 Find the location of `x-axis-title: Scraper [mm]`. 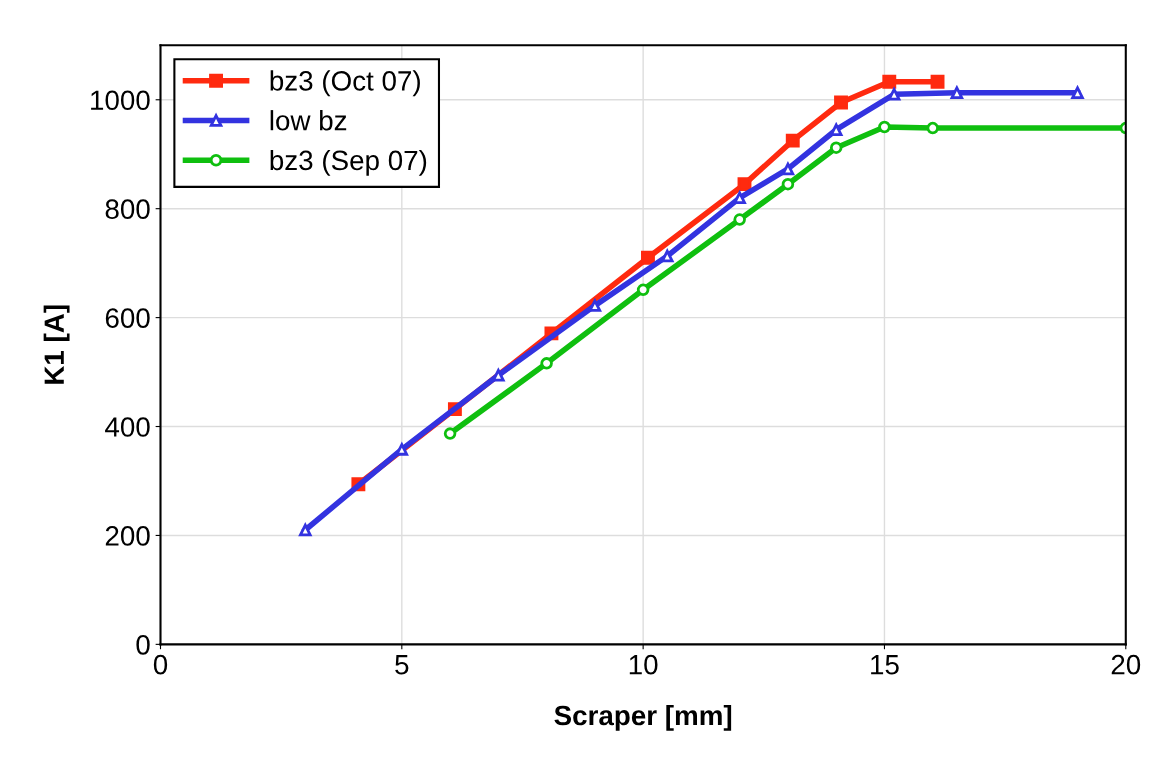

x-axis-title: Scraper [mm] is located at coordinates (643, 717).